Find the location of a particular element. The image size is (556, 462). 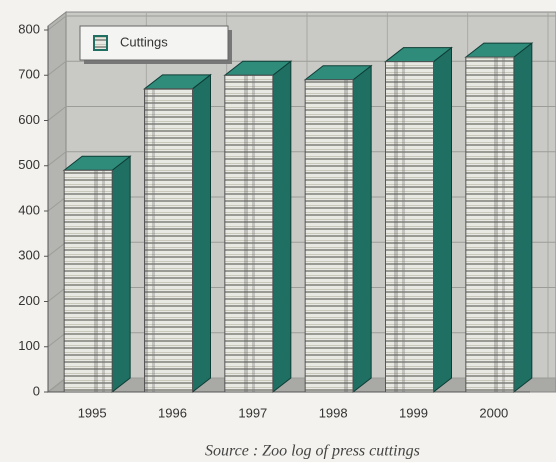

y-tick-label: 800 is located at coordinates (29, 28).